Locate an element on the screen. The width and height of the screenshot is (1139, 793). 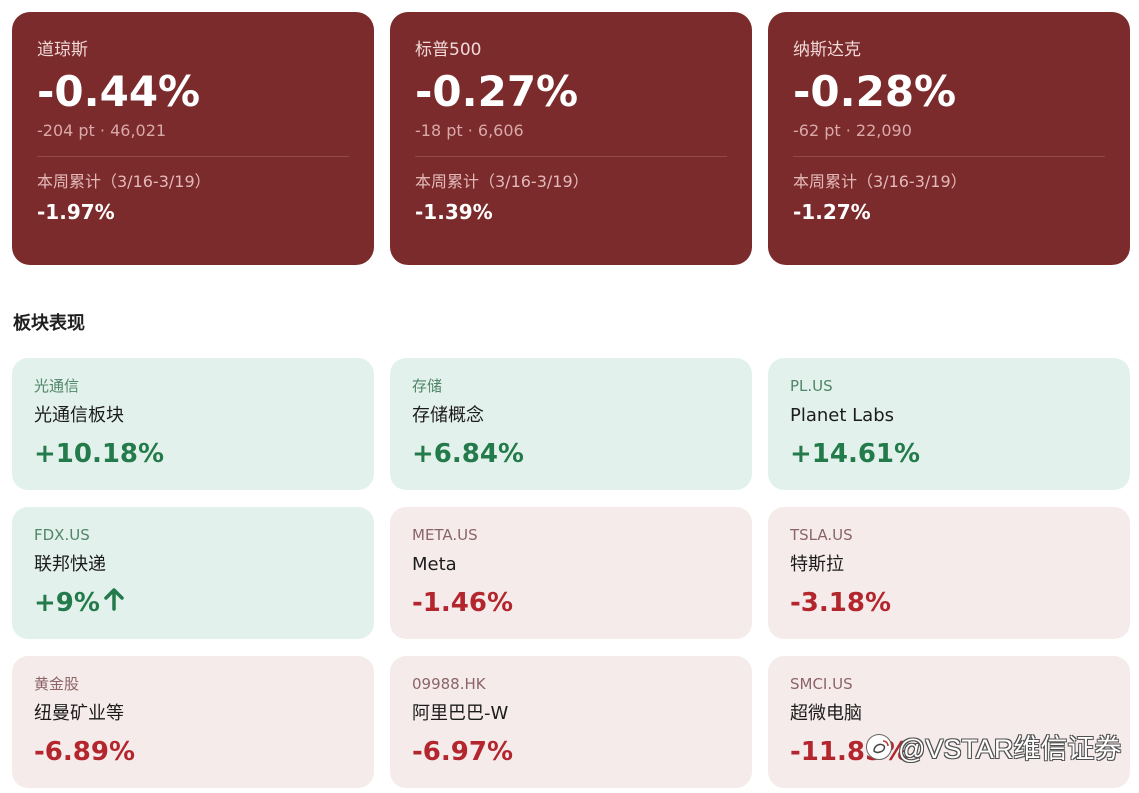
sector-change: -6.89% is located at coordinates (193, 752).